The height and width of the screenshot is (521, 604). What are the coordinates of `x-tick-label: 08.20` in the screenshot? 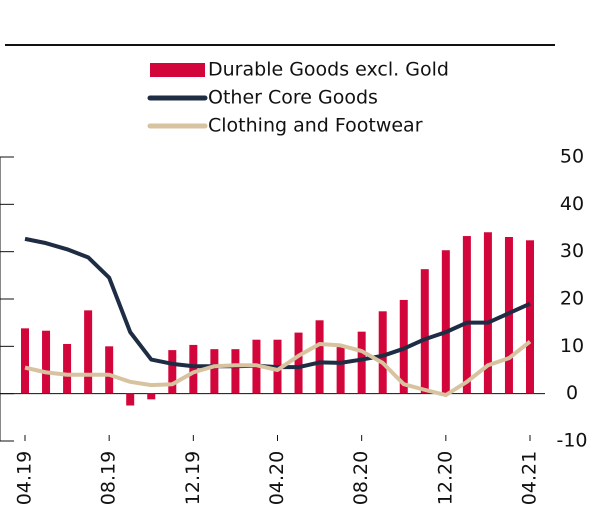 It's located at (361, 478).